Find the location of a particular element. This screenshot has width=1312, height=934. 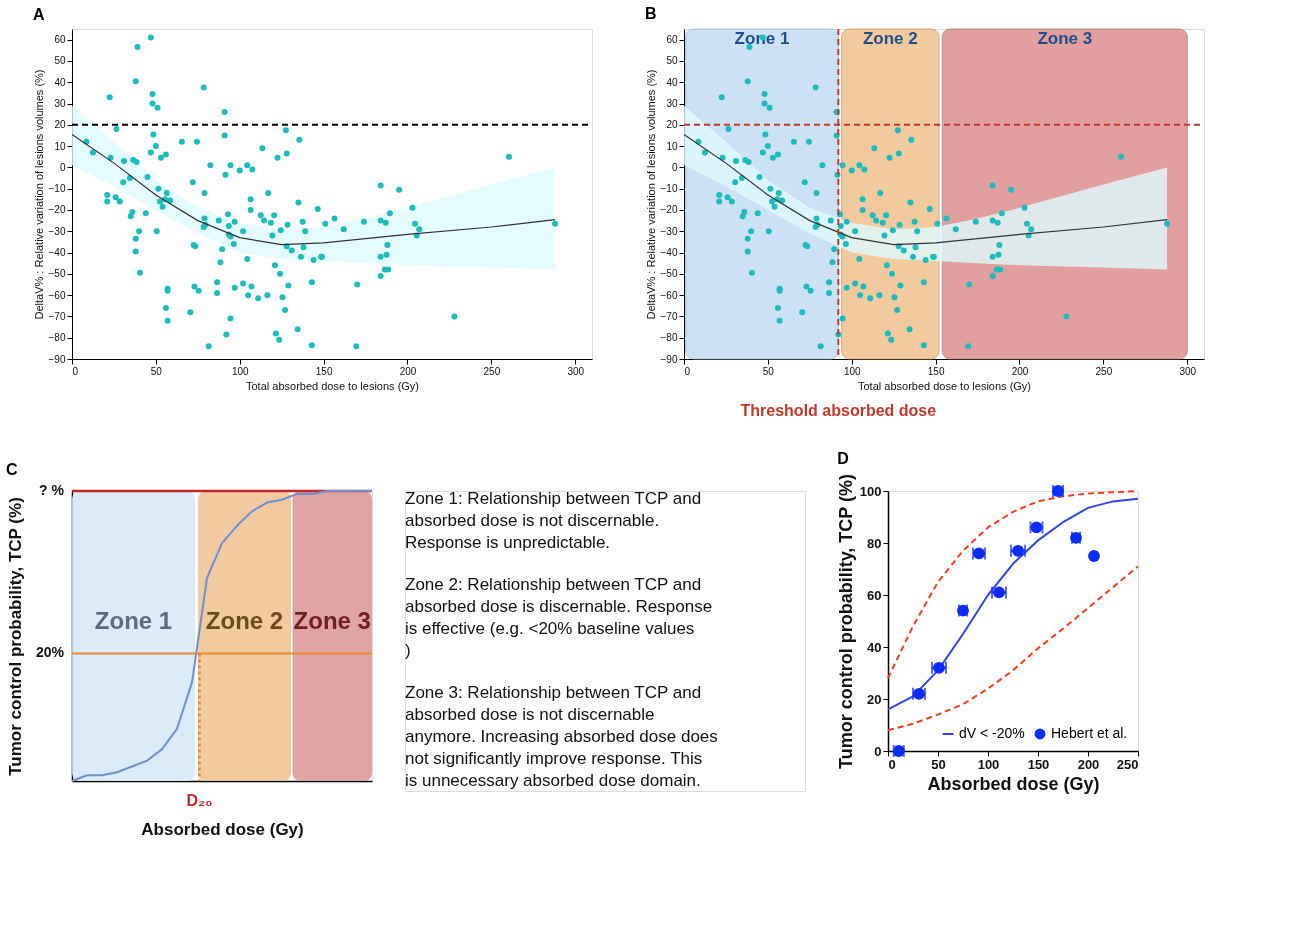

chart-title: C is located at coordinates (12, 469).